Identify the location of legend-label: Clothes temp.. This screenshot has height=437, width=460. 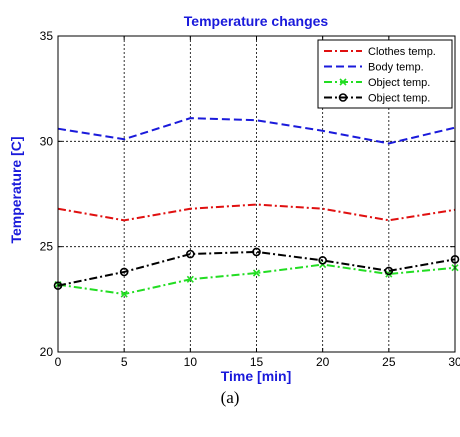
(402, 52).